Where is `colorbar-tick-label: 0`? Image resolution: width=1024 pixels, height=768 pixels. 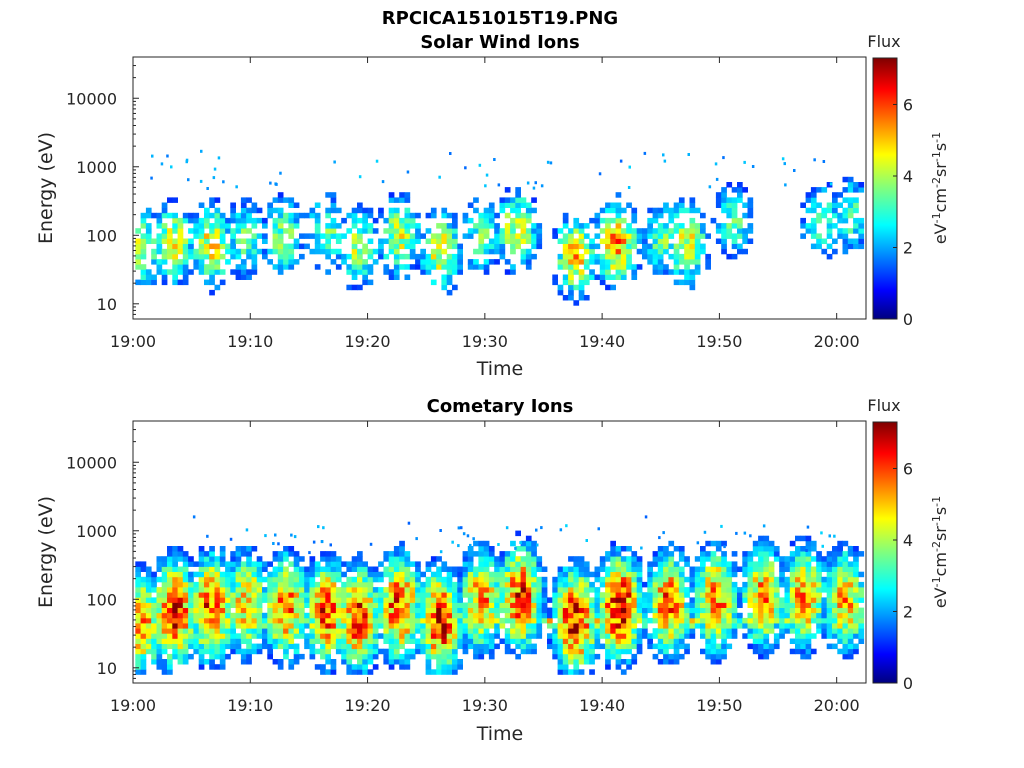
colorbar-tick-label: 0 is located at coordinates (908, 683).